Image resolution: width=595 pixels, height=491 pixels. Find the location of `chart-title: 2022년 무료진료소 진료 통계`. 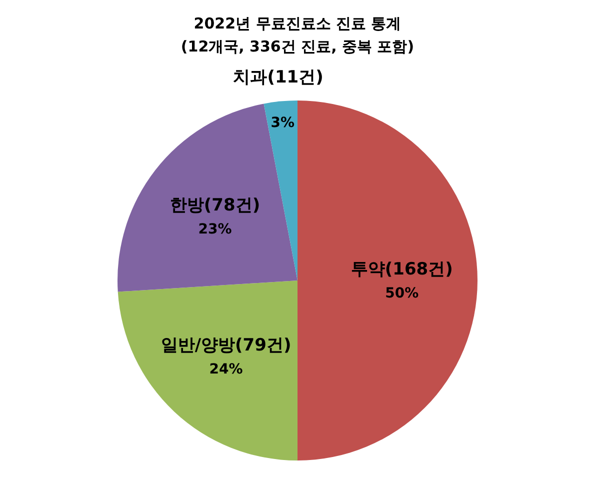

chart-title: 2022년 무료진료소 진료 통계 is located at coordinates (298, 23).